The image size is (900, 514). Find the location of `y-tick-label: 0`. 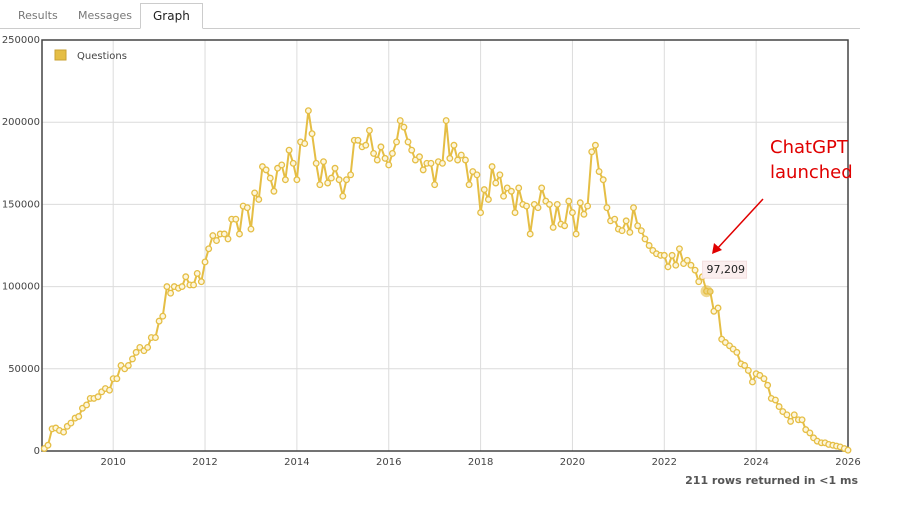

y-tick-label: 0 is located at coordinates (37, 451).